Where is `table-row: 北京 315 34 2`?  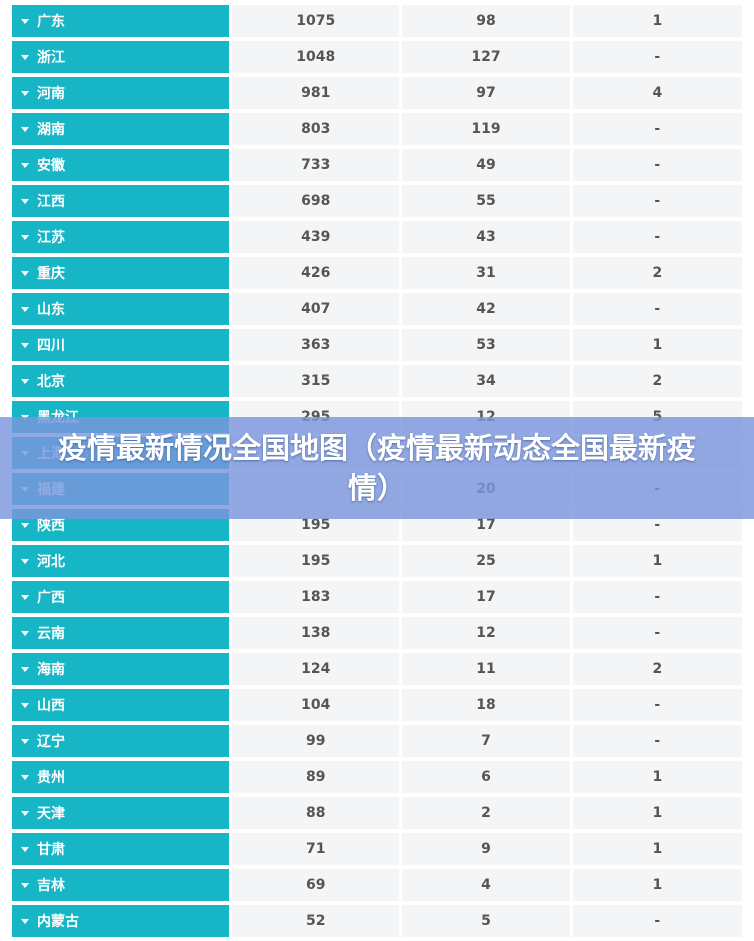
table-row: 北京 315 34 2 is located at coordinates (377, 381).